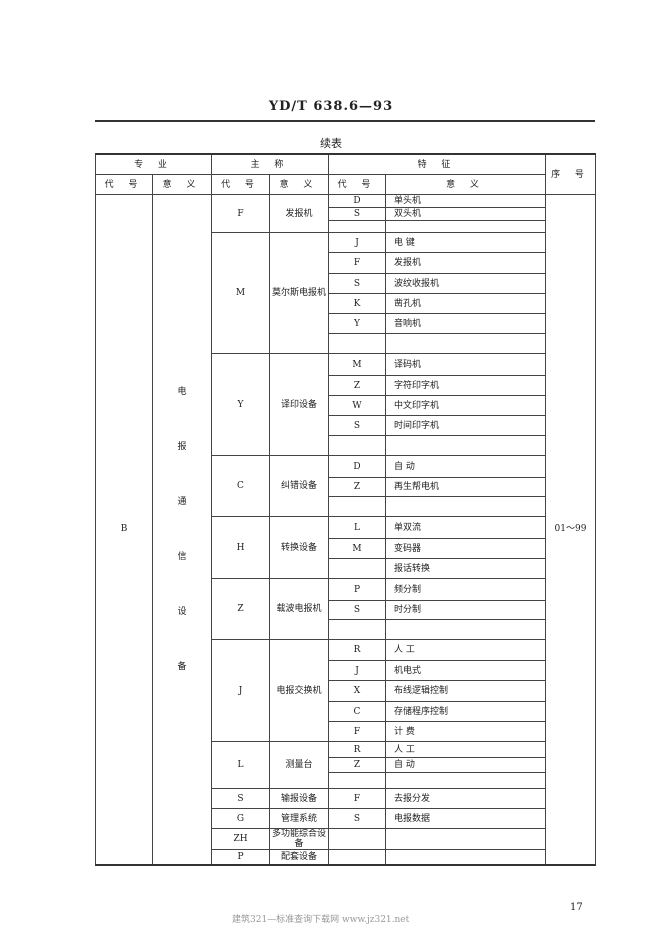  I want to click on main-meaning: 多功能综合设 备, so click(299, 839).